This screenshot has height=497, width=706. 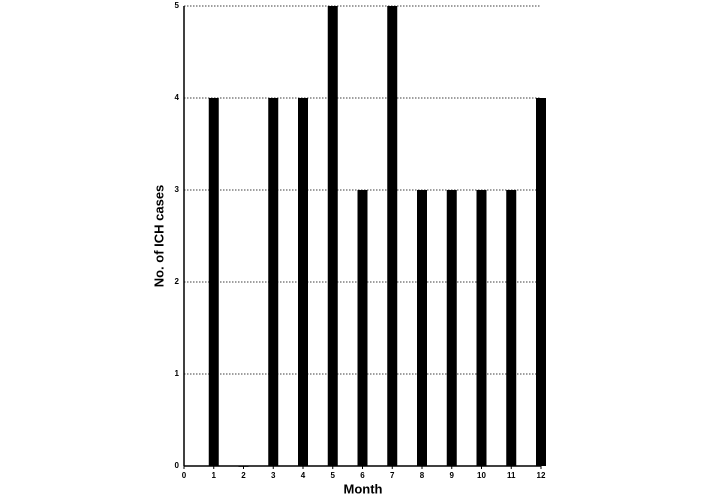 I want to click on y-axis-label: No. of ICH cases, so click(x=158, y=236).